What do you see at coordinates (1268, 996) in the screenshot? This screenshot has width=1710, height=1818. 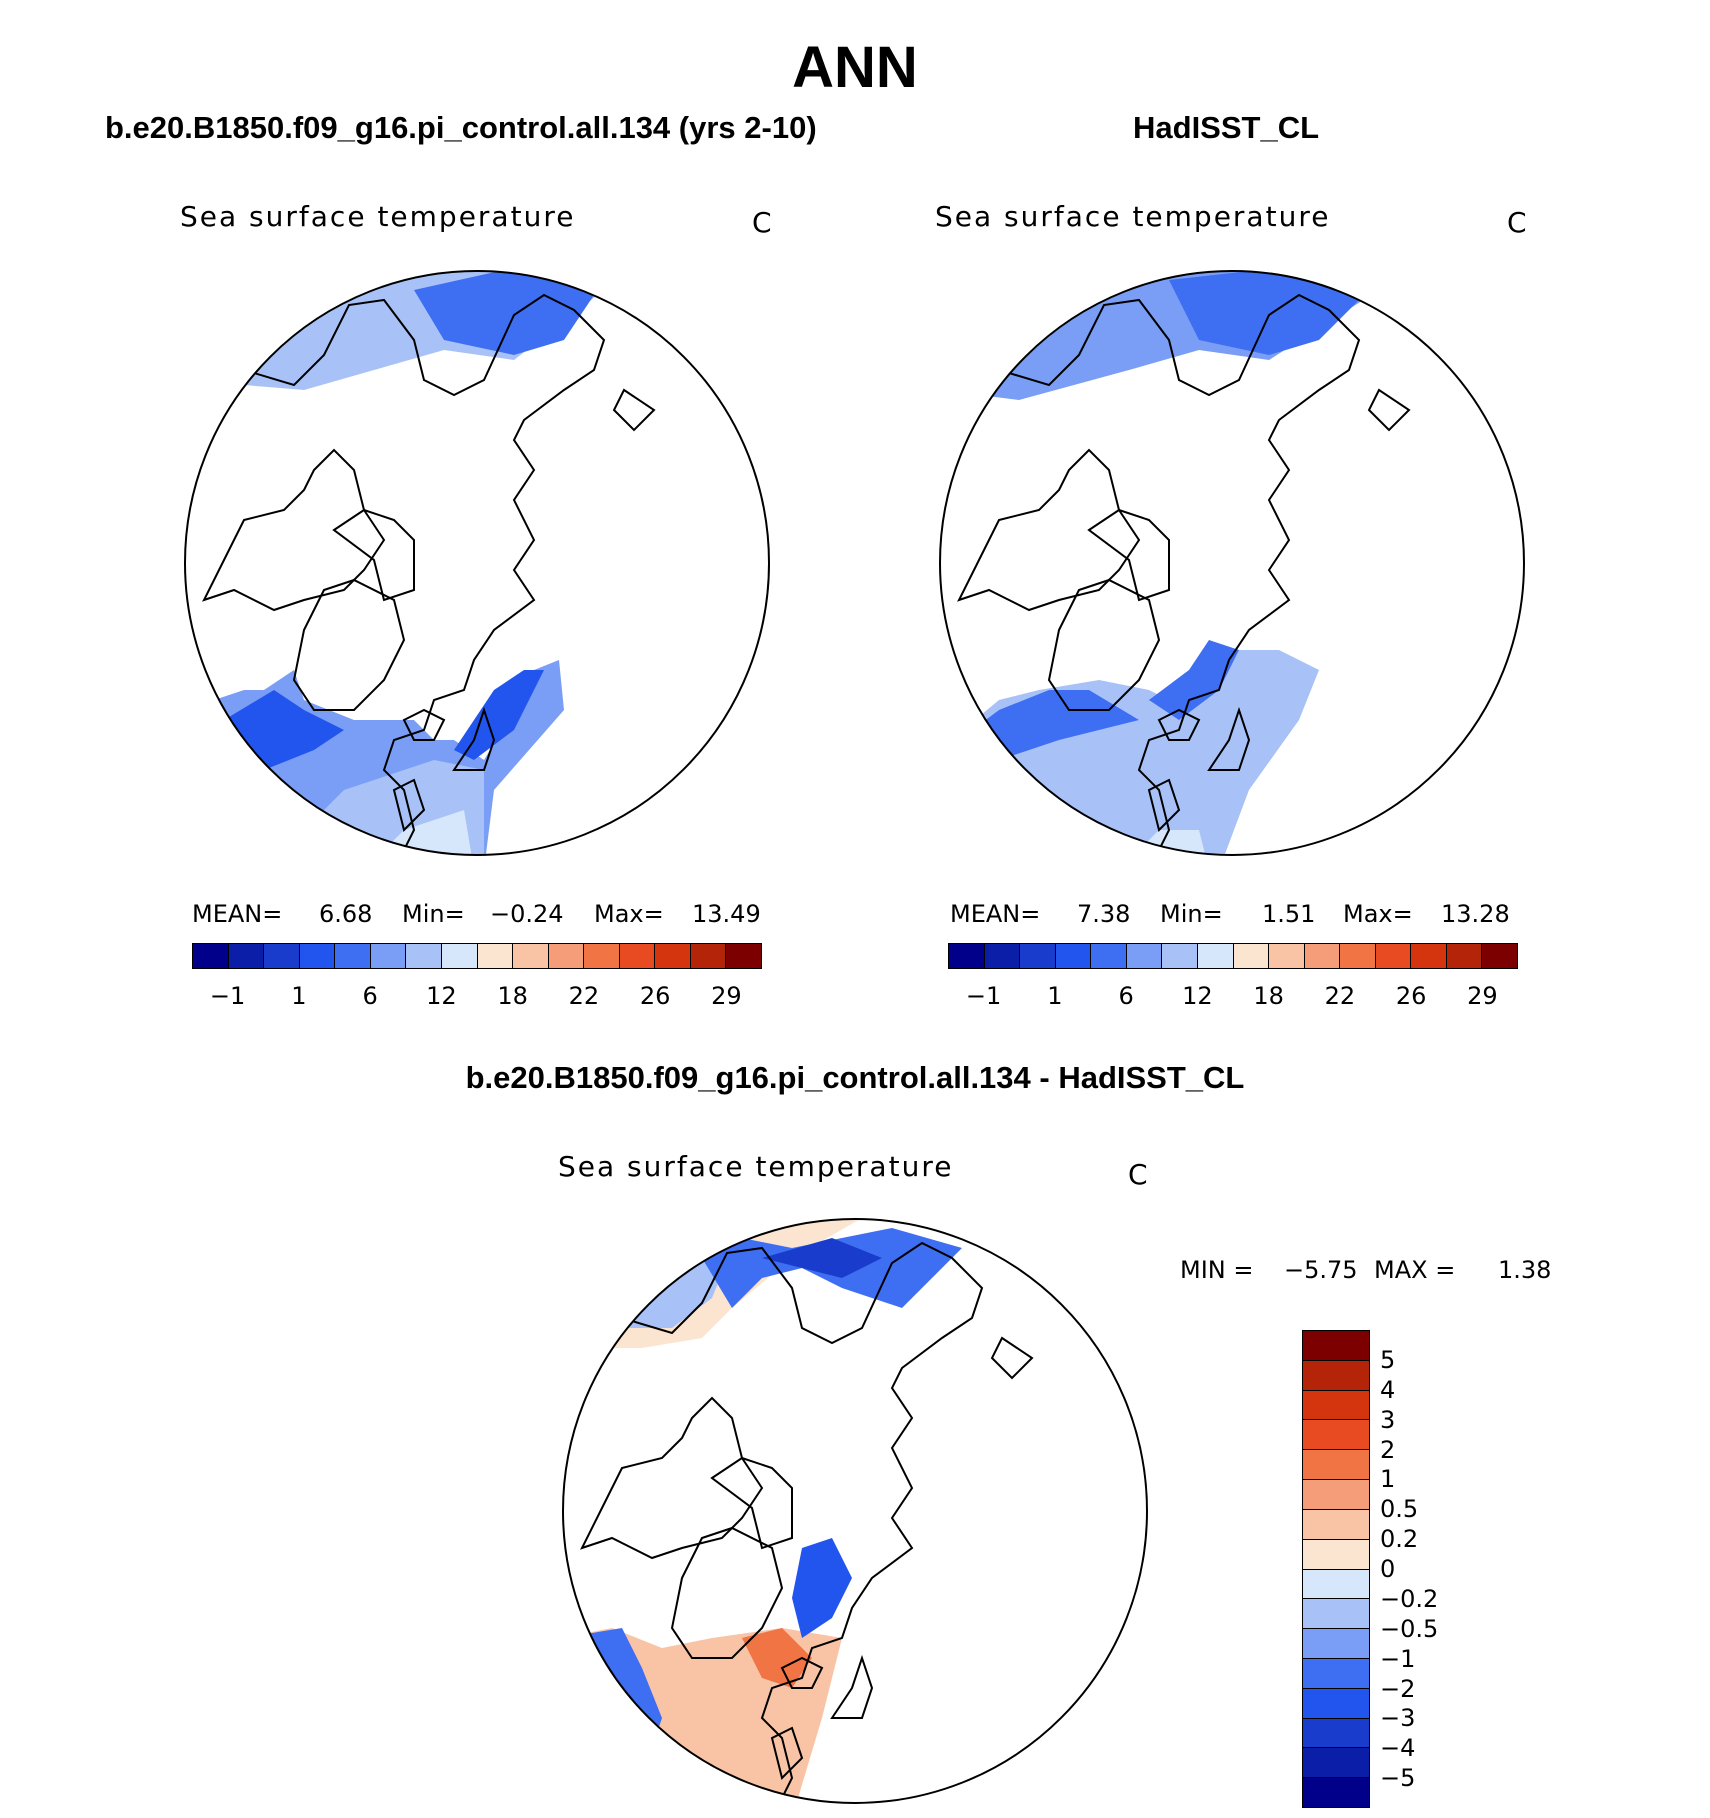 I see `obs-colorbar-tick-label: 18` at bounding box center [1268, 996].